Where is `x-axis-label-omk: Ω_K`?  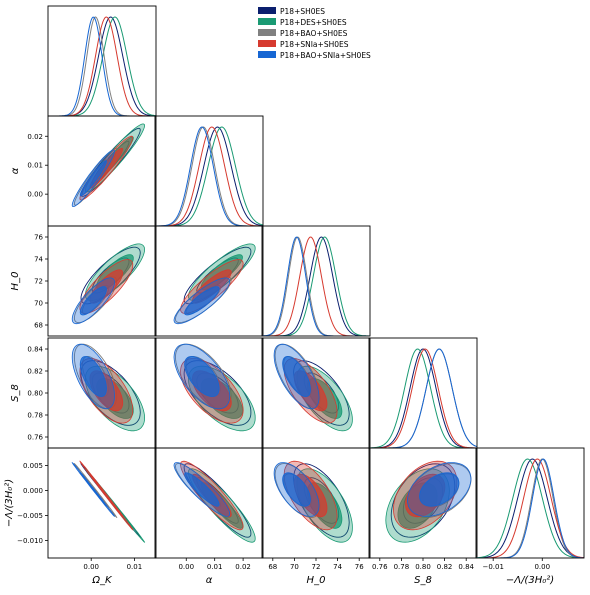
x-axis-label-omk: Ω_K is located at coordinates (102, 580).